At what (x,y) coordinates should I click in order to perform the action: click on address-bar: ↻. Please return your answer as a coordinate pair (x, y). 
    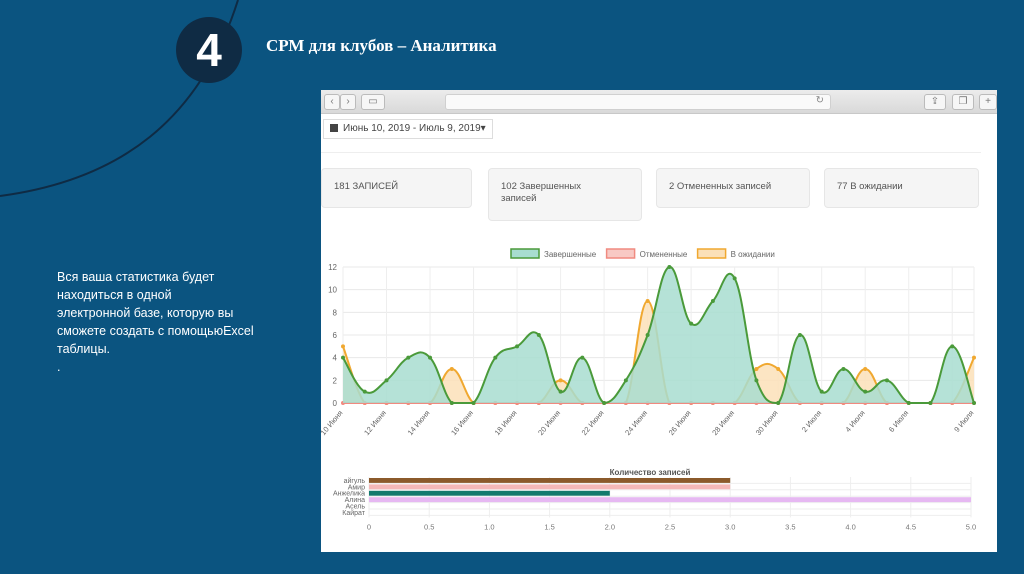
    Looking at the image, I should click on (638, 102).